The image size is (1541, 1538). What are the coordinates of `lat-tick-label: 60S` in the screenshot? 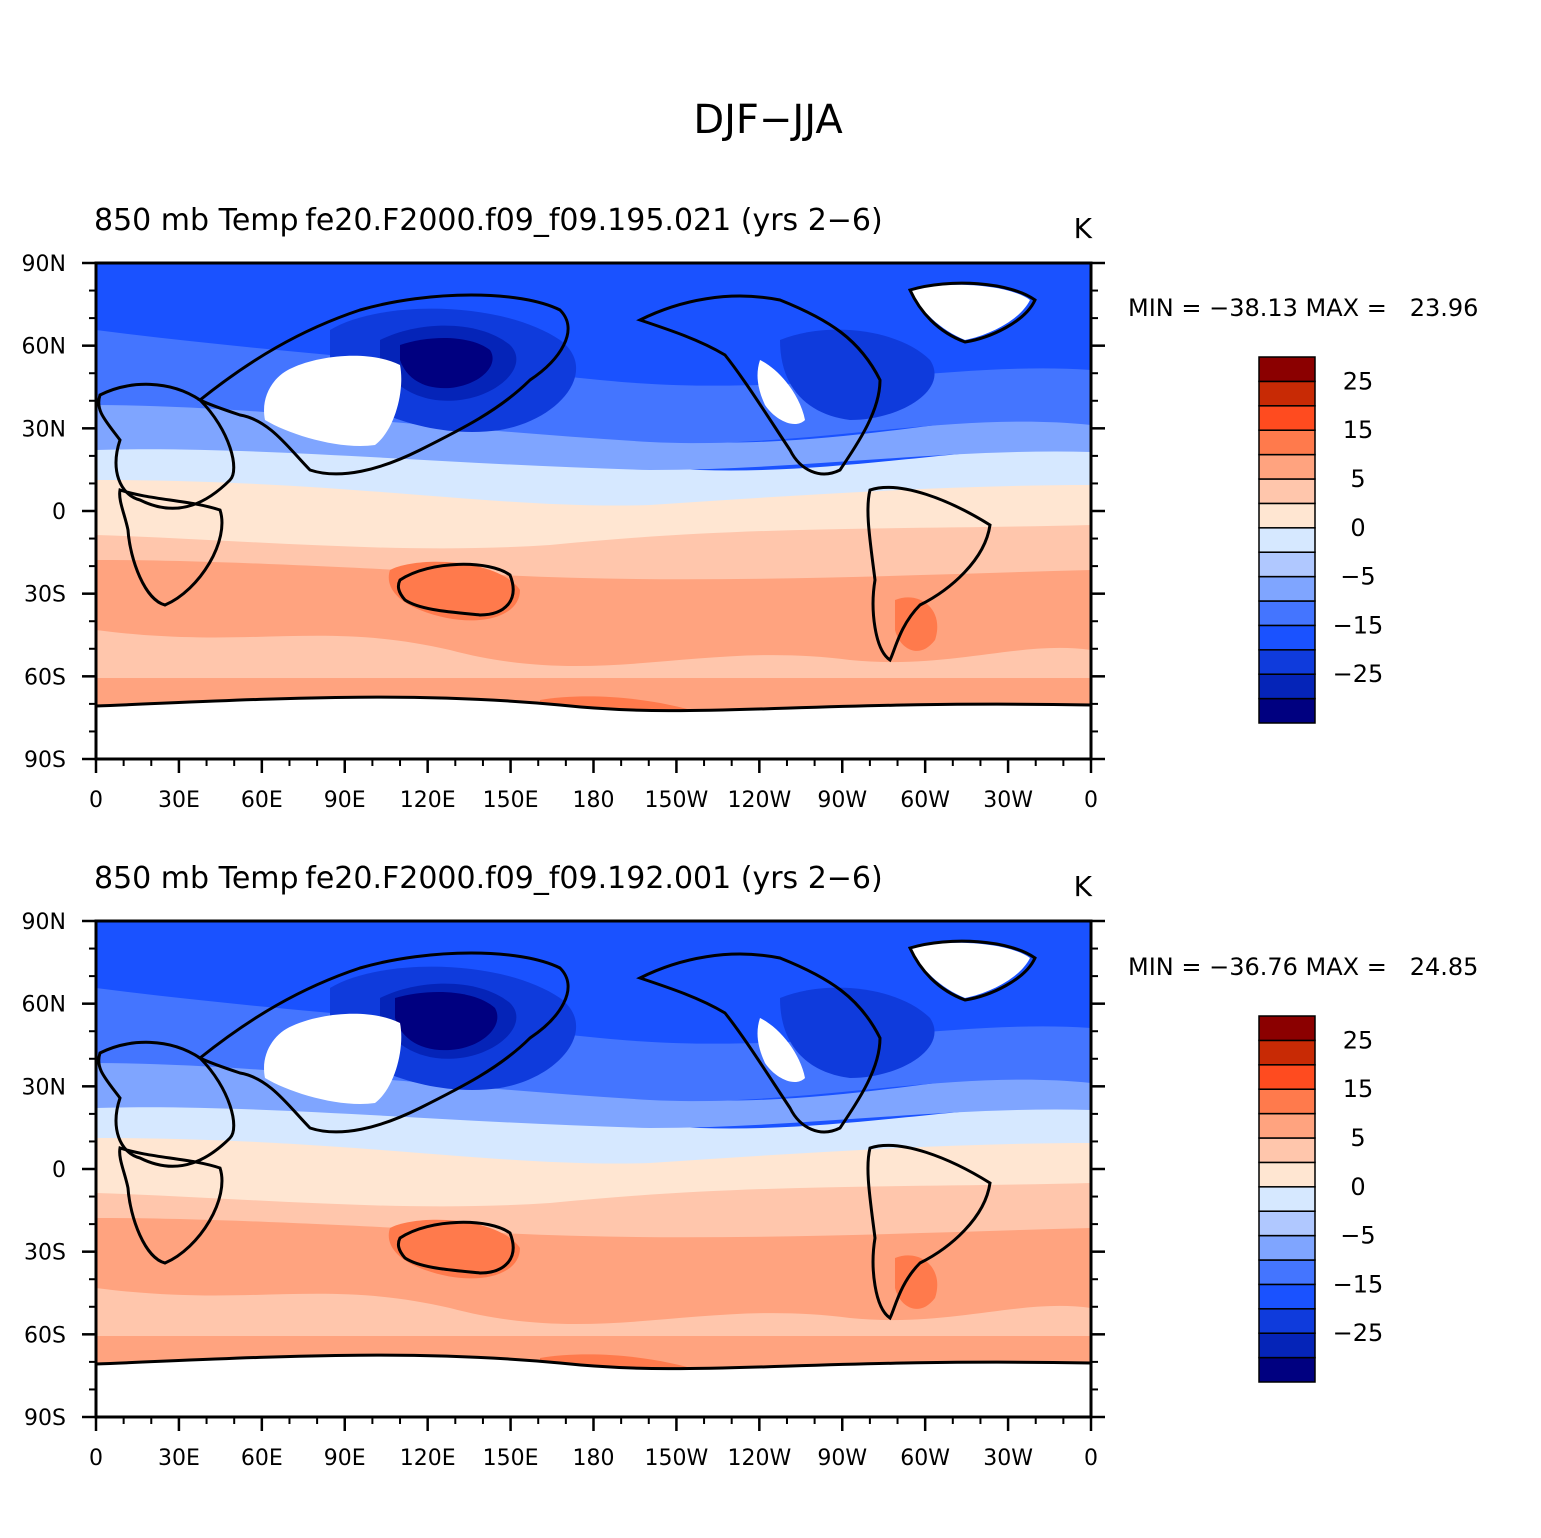 It's located at (45, 677).